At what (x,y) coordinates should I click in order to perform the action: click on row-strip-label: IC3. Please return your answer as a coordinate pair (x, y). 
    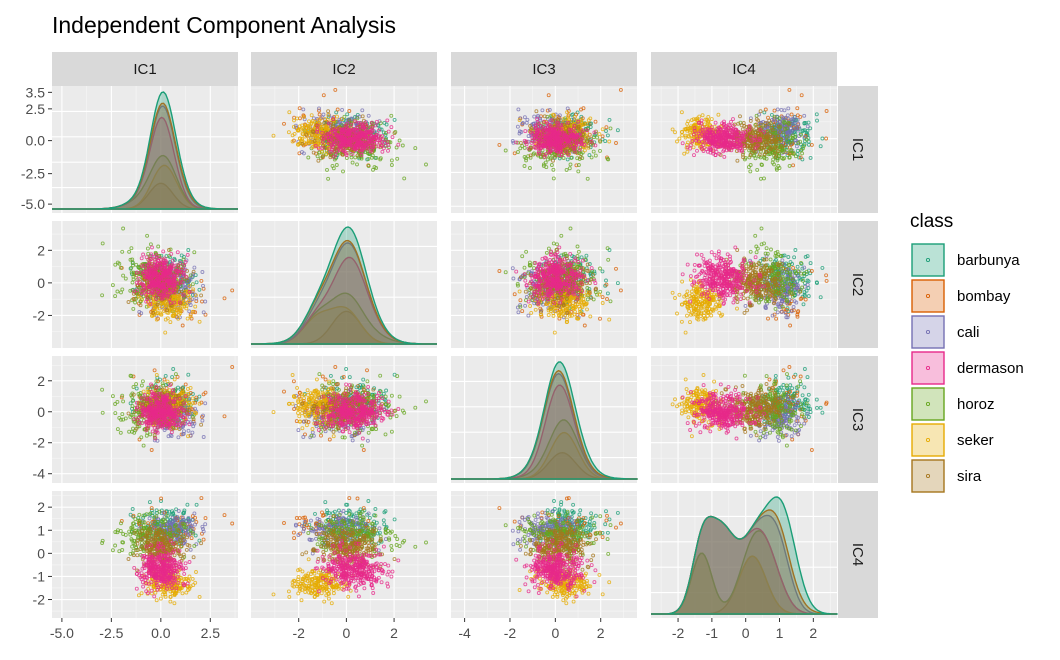
    Looking at the image, I should click on (857, 419).